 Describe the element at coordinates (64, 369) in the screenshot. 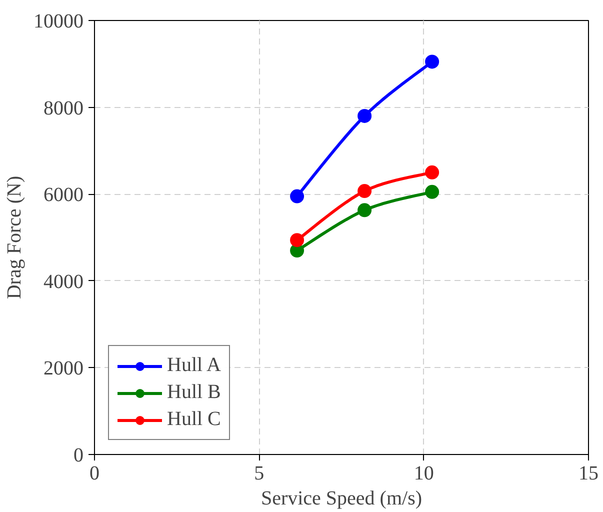

I see `y-tick-label: 2000` at that location.